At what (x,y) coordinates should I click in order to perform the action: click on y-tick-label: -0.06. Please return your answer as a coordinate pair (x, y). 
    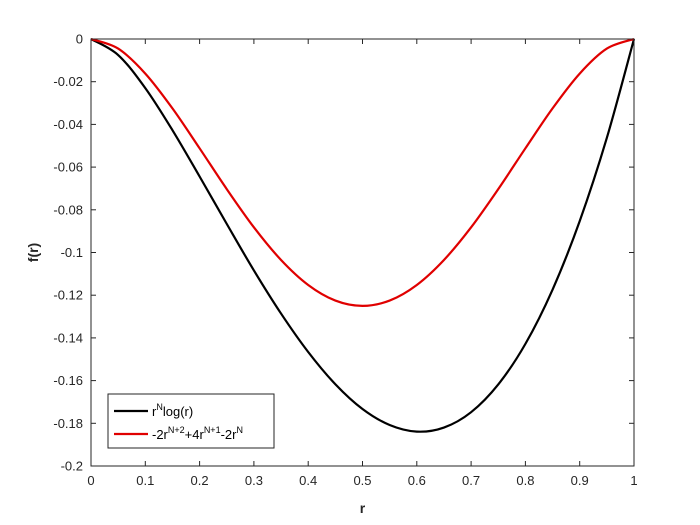
    Looking at the image, I should click on (68, 167).